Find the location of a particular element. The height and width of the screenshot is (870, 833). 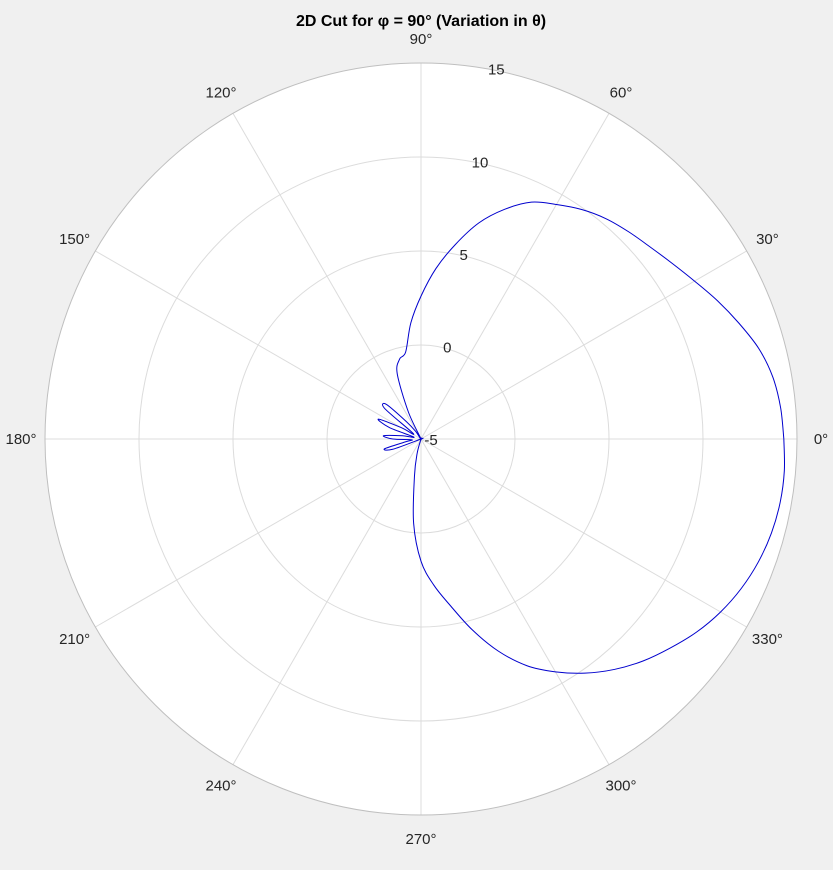

angular-tick-label: 240° is located at coordinates (220, 785).